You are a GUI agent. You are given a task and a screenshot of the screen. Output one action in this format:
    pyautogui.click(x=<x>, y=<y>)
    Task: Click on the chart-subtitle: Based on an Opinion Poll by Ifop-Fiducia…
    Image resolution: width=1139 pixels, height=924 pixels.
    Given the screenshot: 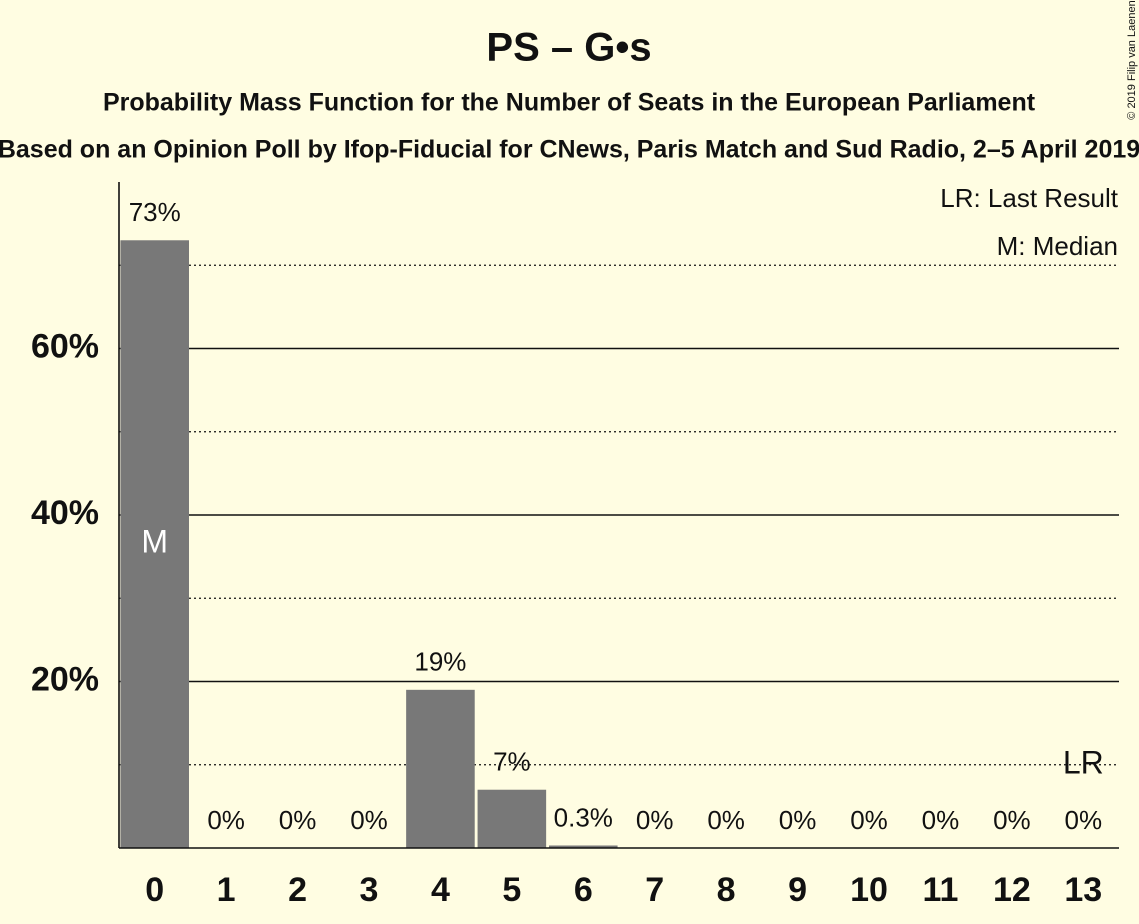 What is the action you would take?
    pyautogui.click(x=569, y=150)
    